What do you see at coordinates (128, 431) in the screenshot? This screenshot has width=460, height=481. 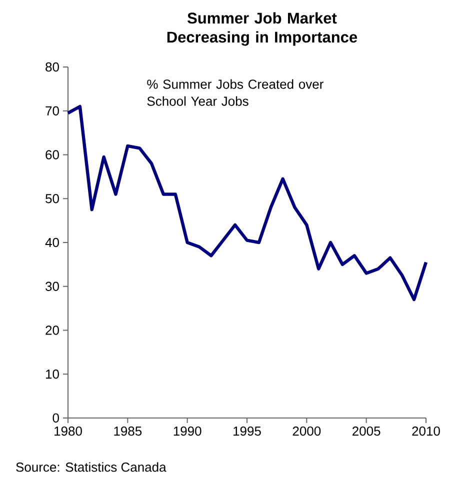 I see `x-tick-label: 1985` at bounding box center [128, 431].